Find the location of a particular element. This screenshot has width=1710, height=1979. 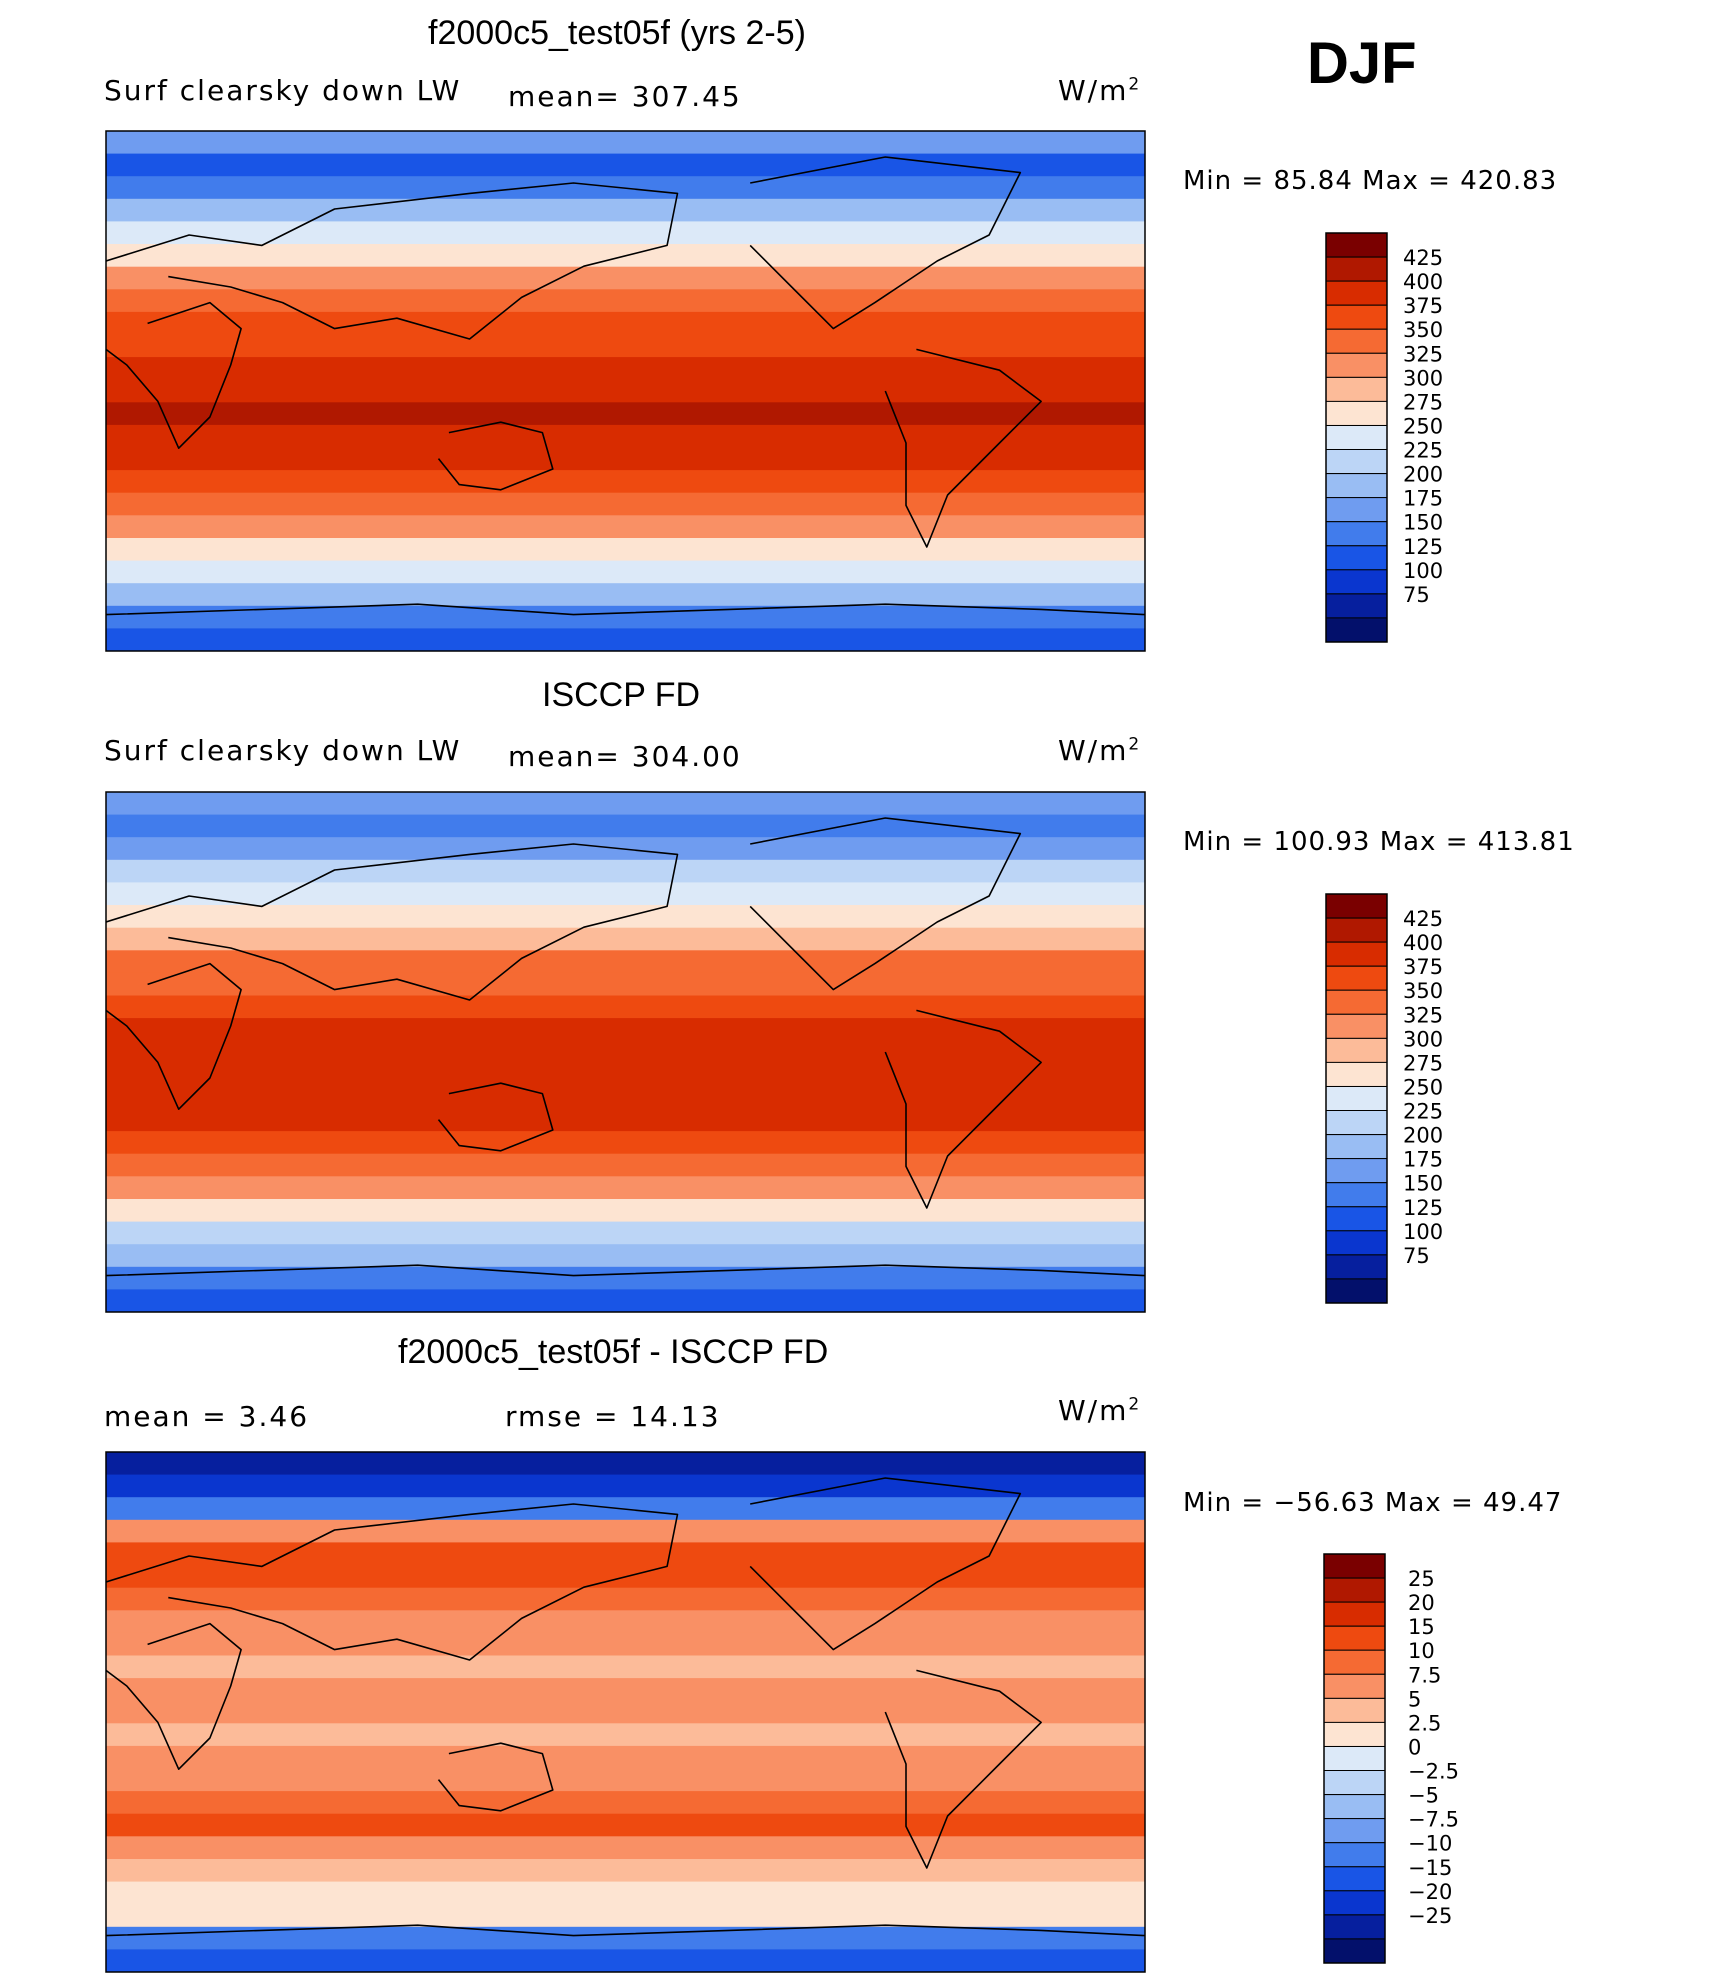

panel3-title: f2000c5_test05f - ISCCP FD is located at coordinates (613, 1352).